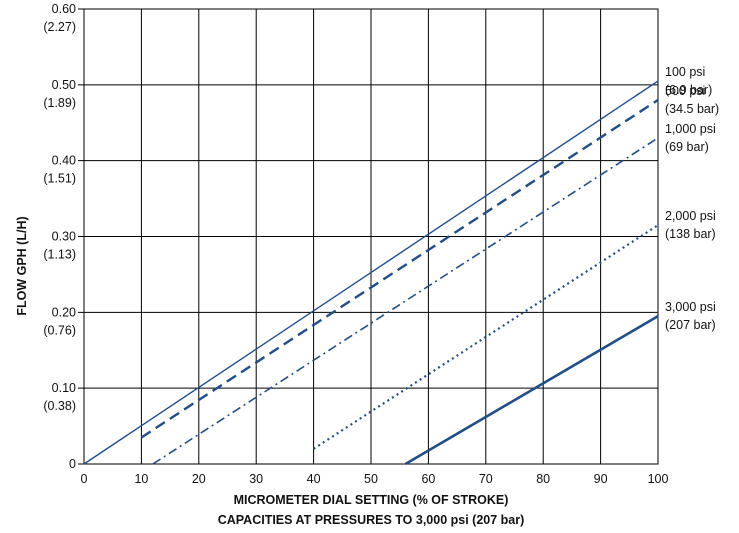  What do you see at coordinates (690, 325) in the screenshot?
I see `series-label-bar: (207 bar)` at bounding box center [690, 325].